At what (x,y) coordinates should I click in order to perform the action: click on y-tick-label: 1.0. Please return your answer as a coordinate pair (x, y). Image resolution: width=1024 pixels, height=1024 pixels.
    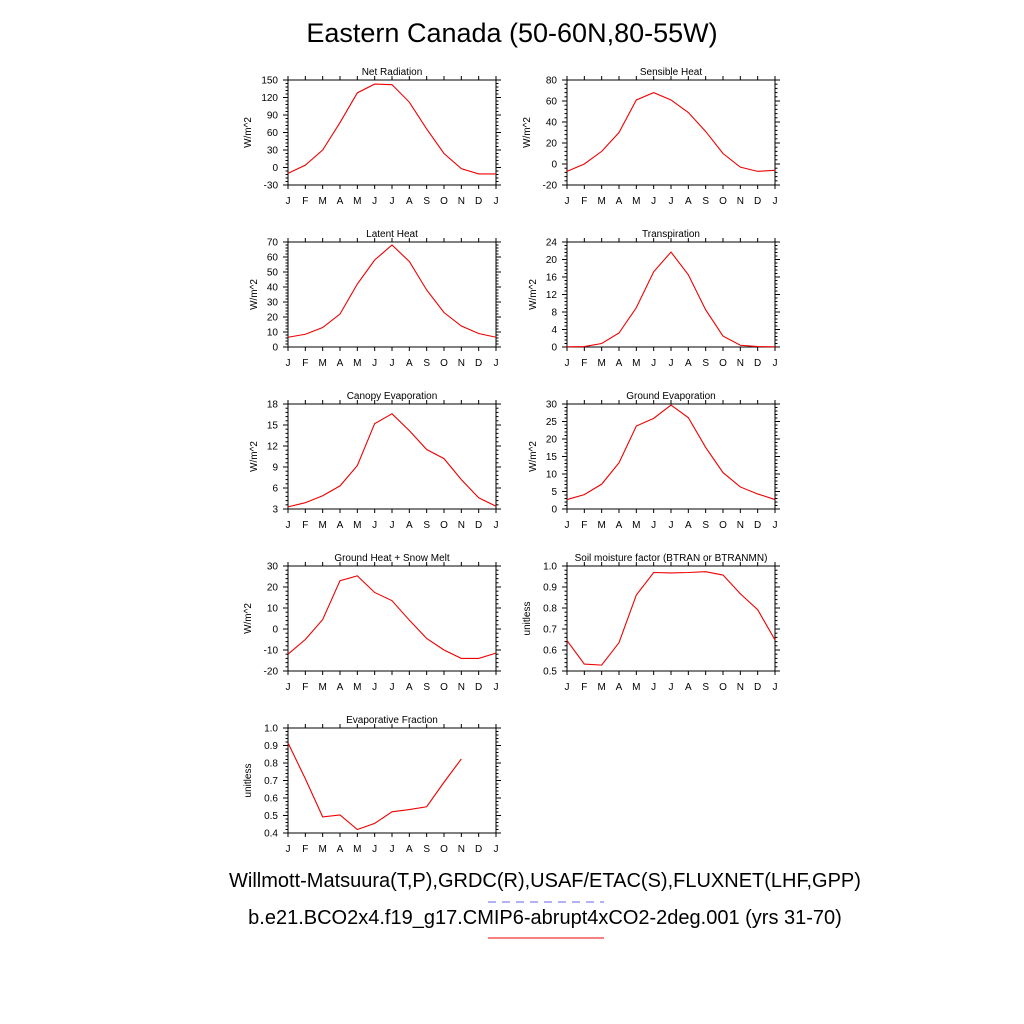
    Looking at the image, I should click on (271, 729).